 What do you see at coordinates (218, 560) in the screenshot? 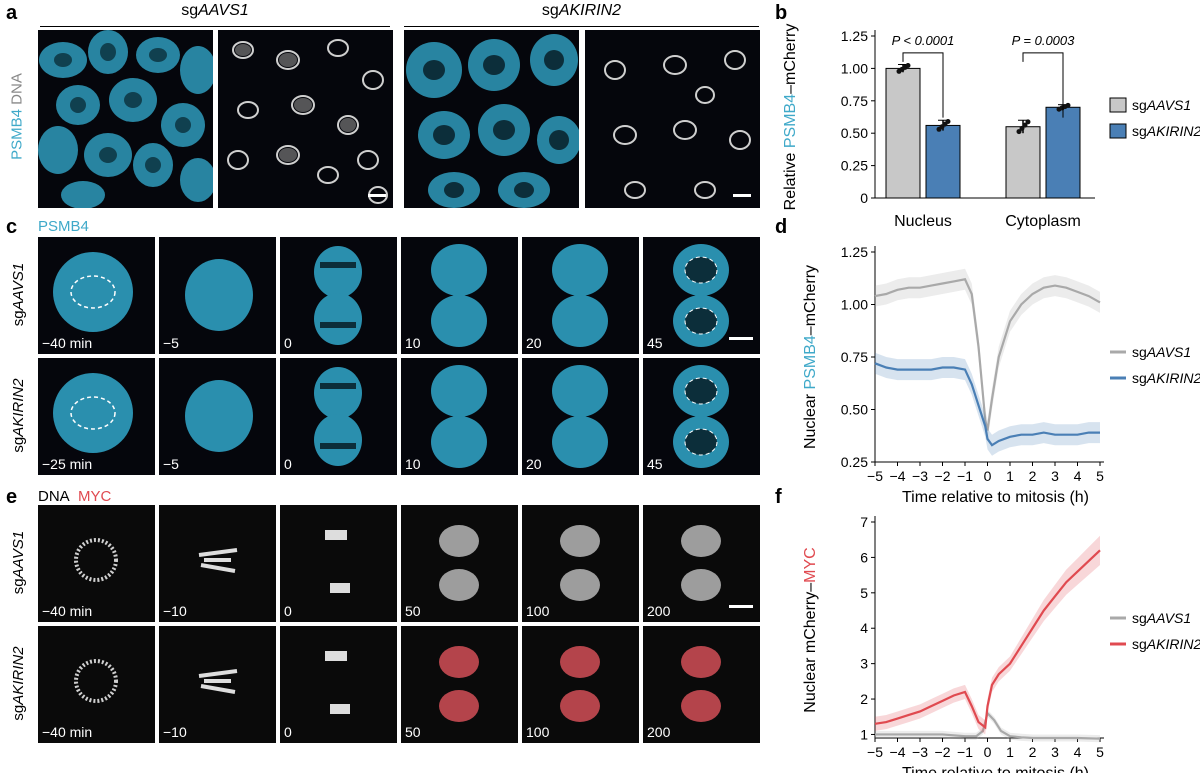
I see `chromosomes` at bounding box center [218, 560].